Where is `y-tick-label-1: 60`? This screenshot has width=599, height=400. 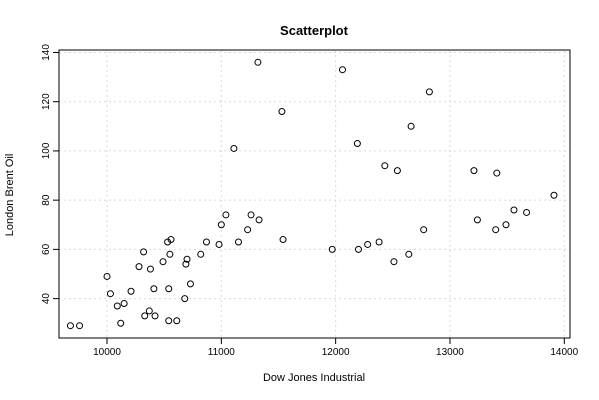
y-tick-label-1: 60 is located at coordinates (46, 249).